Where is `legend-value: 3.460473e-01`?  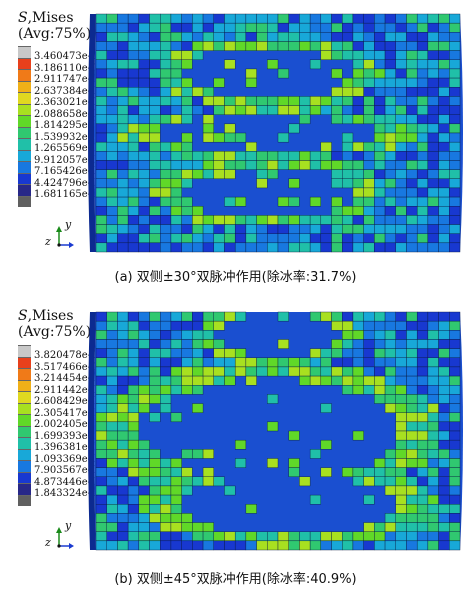 legend-value: 3.460473e-01 is located at coordinates (69, 56).